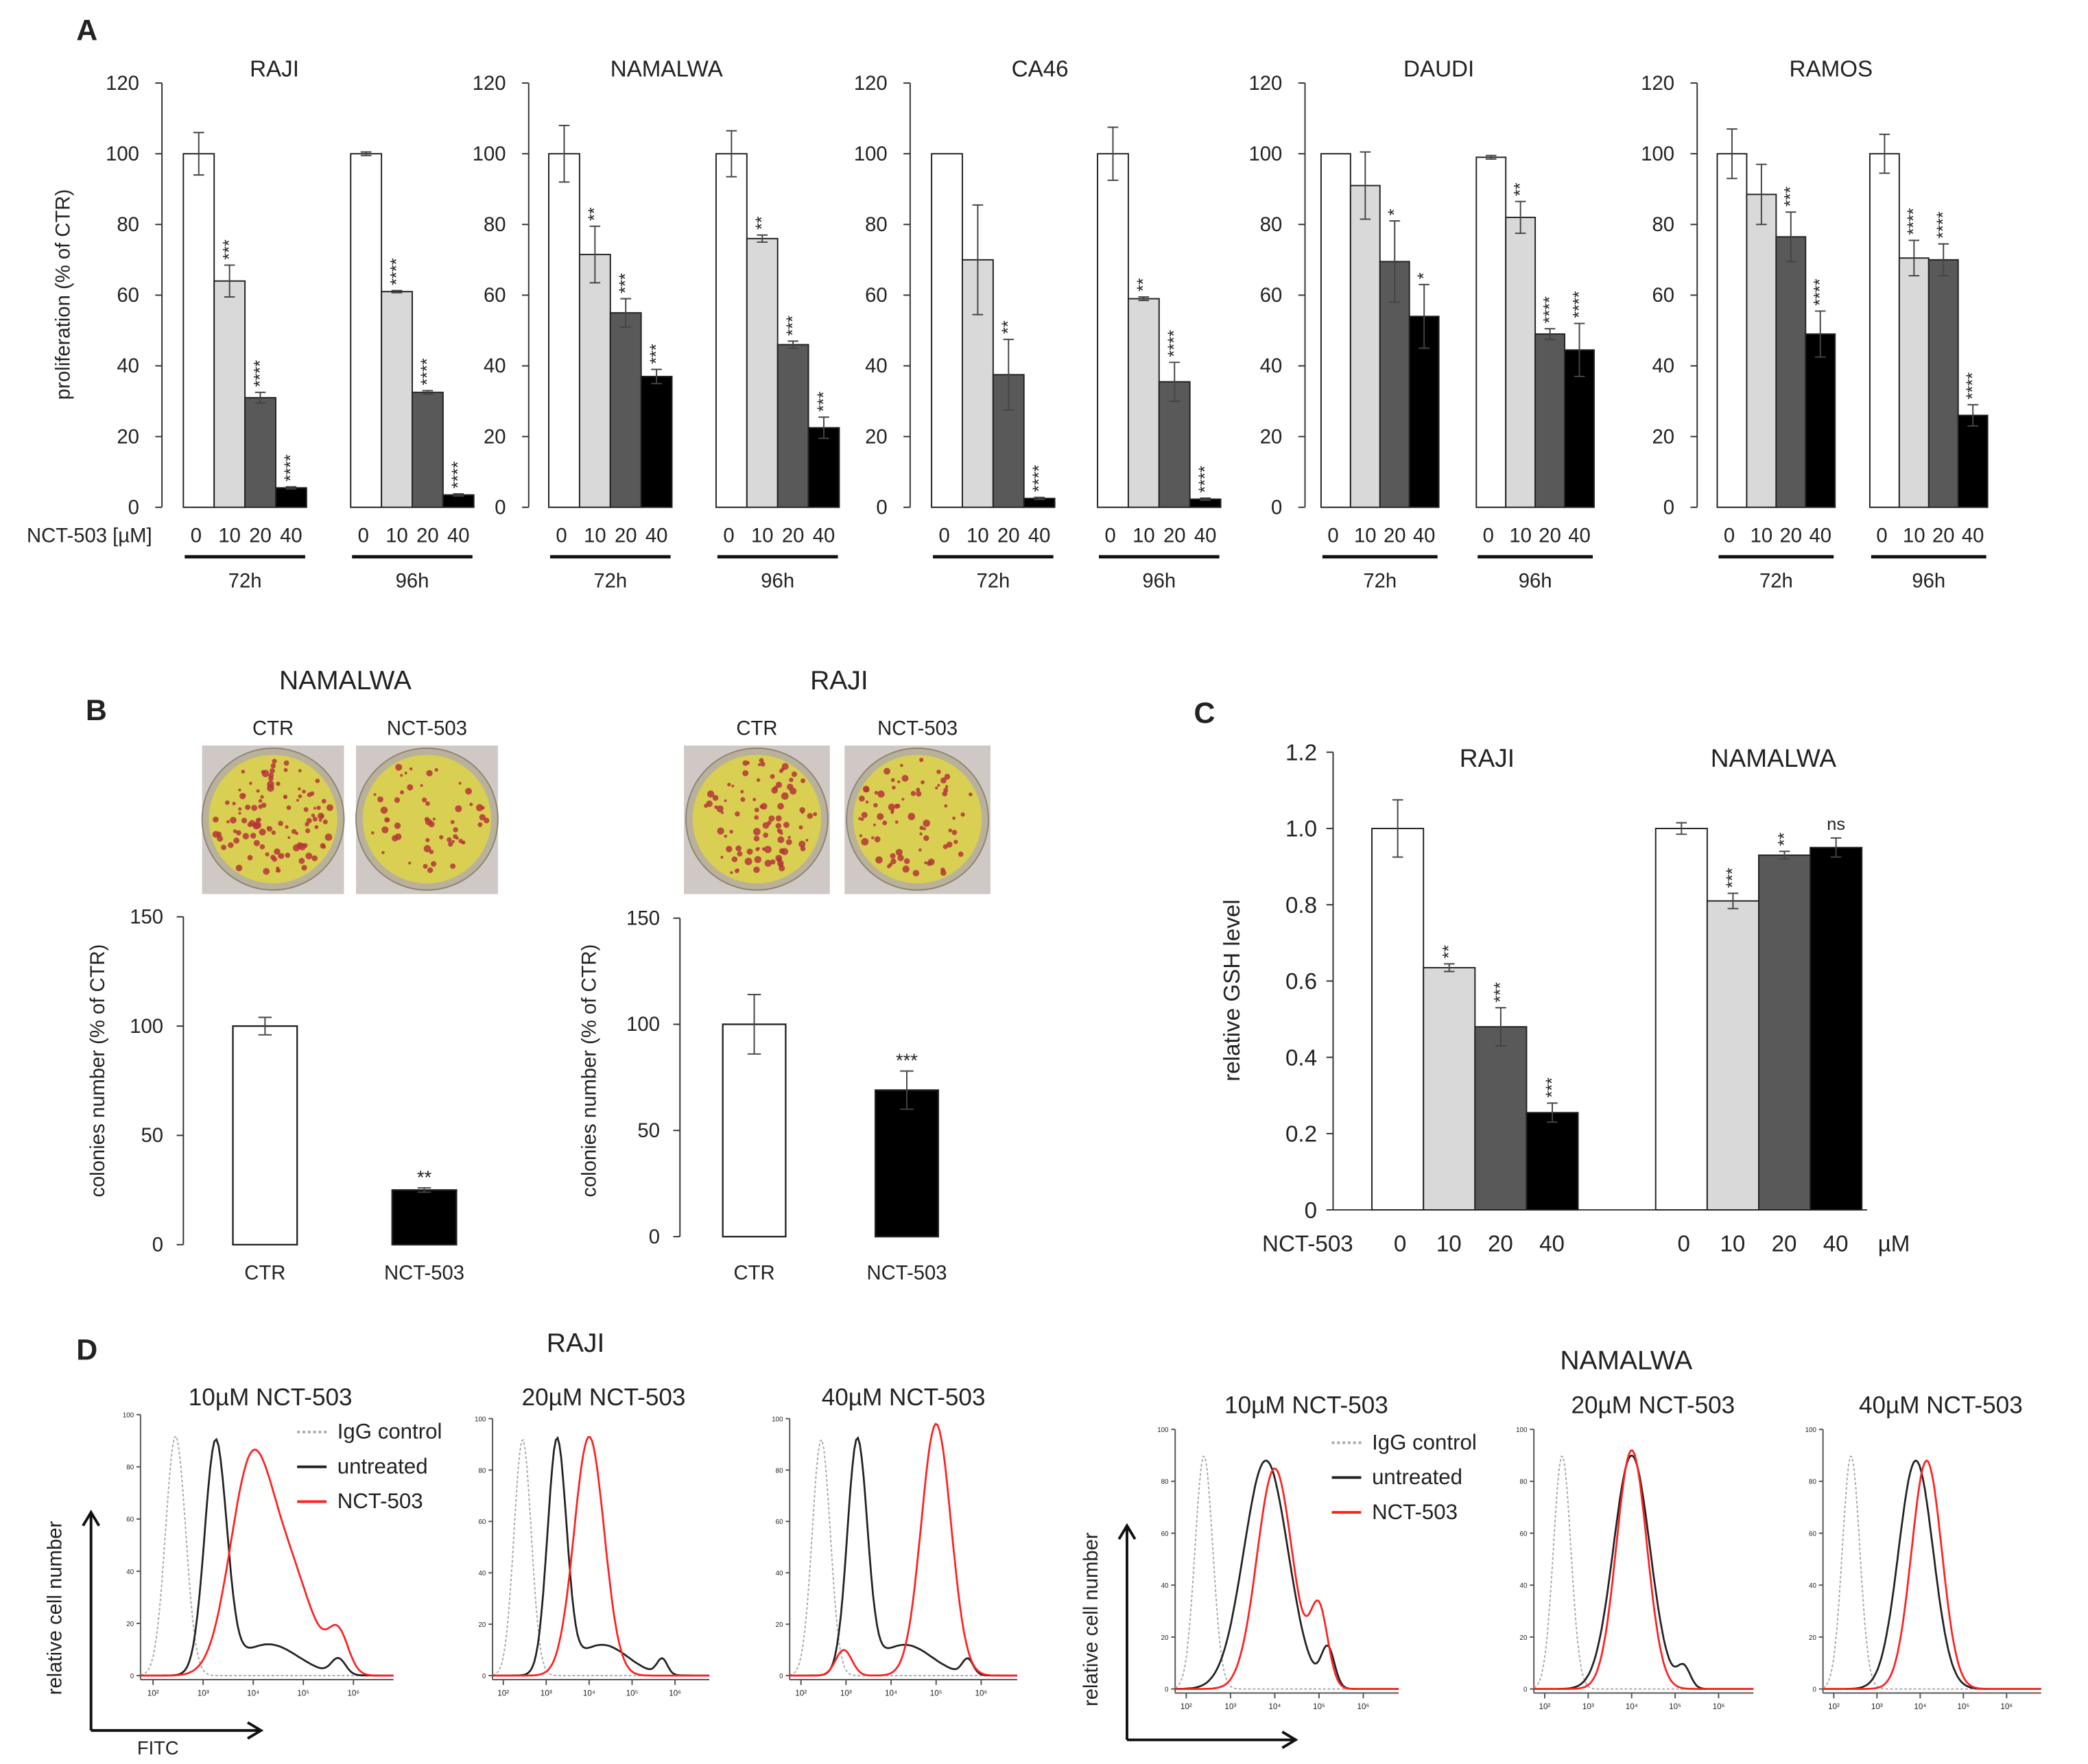 Image resolution: width=2088 pixels, height=1764 pixels. I want to click on dose-label: 20, so click(1784, 1244).